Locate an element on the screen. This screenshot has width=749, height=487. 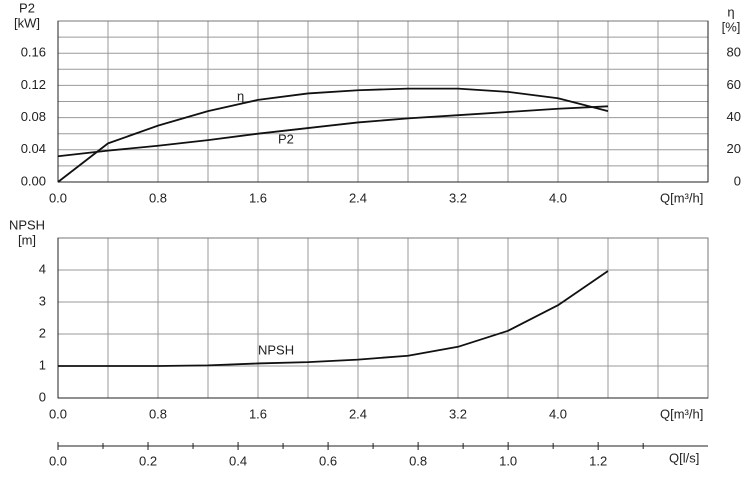
y-tick-label: 2 is located at coordinates (42, 332).